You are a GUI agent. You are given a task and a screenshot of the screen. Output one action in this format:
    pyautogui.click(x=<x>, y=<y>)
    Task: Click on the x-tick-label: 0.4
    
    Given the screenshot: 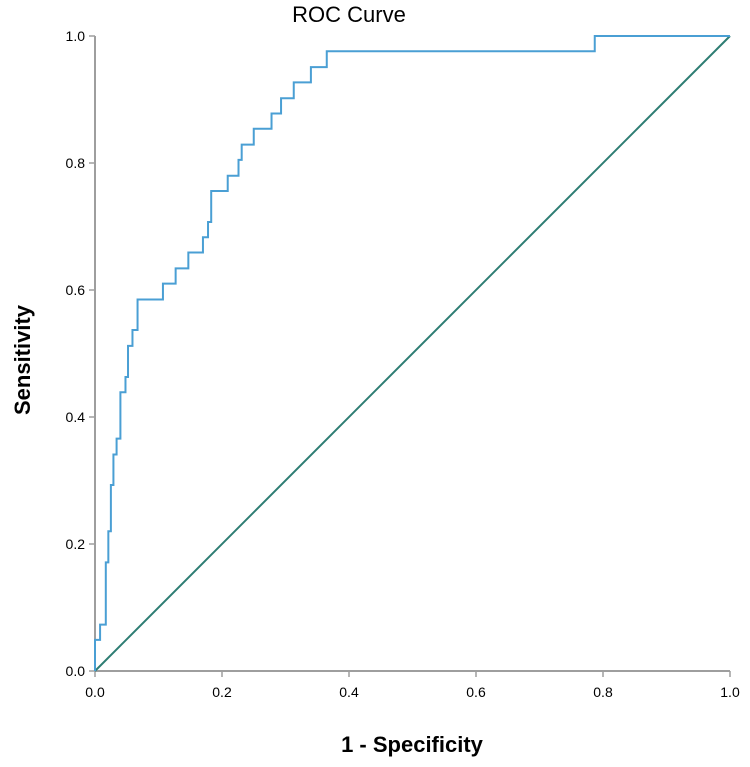 What is the action you would take?
    pyautogui.click(x=349, y=692)
    